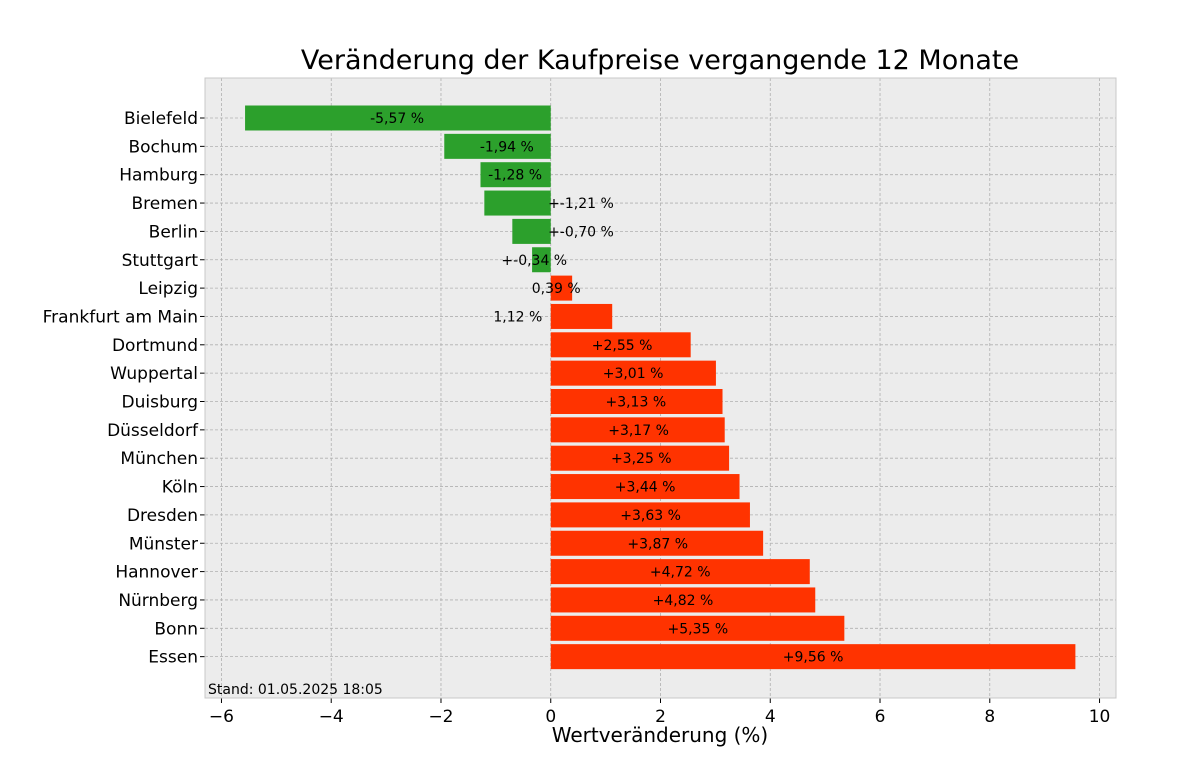 Image resolution: width=1200 pixels, height=775 pixels. What do you see at coordinates (581, 316) in the screenshot?
I see `bar-frankfurt-am-main` at bounding box center [581, 316].